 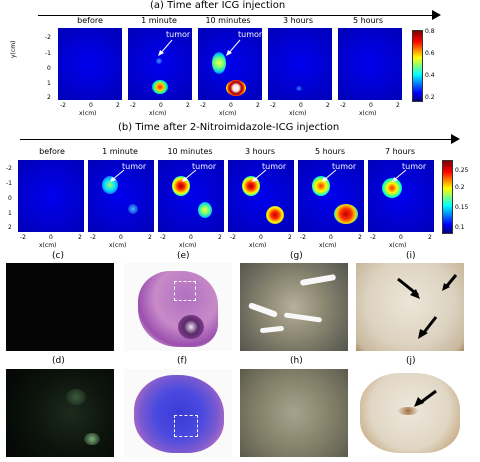 What do you see at coordinates (190, 151) in the screenshot?
I see `row-b-label-10min: 10 minutes` at bounding box center [190, 151].